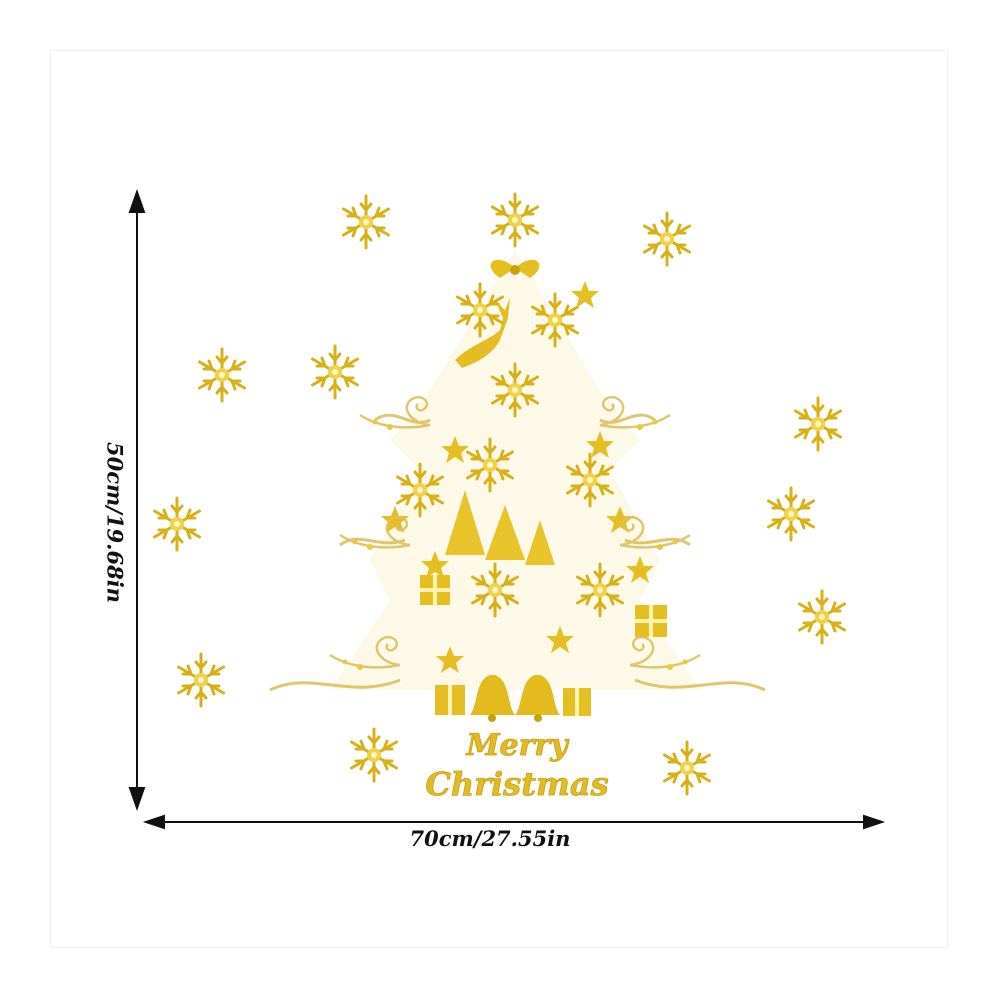  I want to click on height-dimension-arrow, so click(137, 500).